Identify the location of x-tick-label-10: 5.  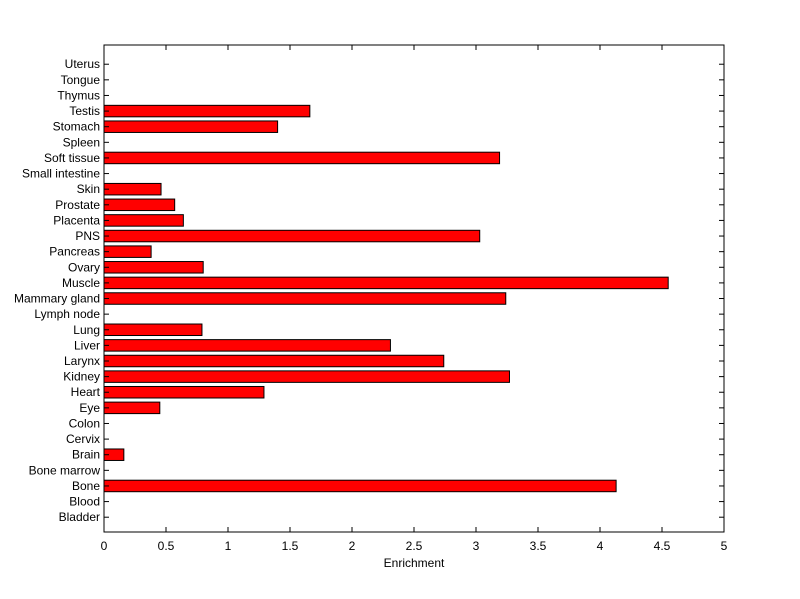
(724, 546).